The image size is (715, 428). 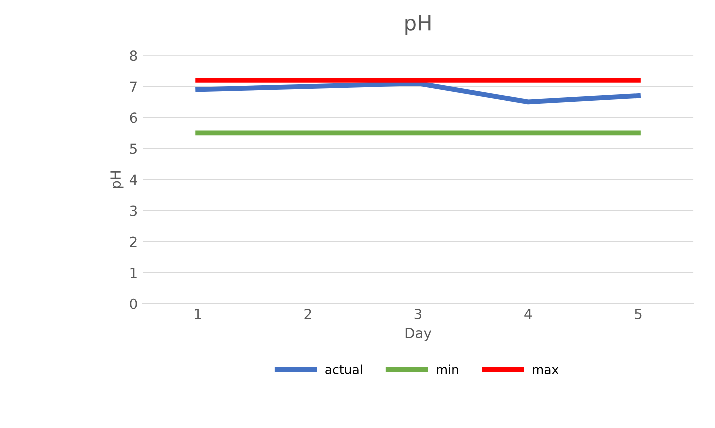 I want to click on y-tick-label: 0, so click(x=134, y=304).